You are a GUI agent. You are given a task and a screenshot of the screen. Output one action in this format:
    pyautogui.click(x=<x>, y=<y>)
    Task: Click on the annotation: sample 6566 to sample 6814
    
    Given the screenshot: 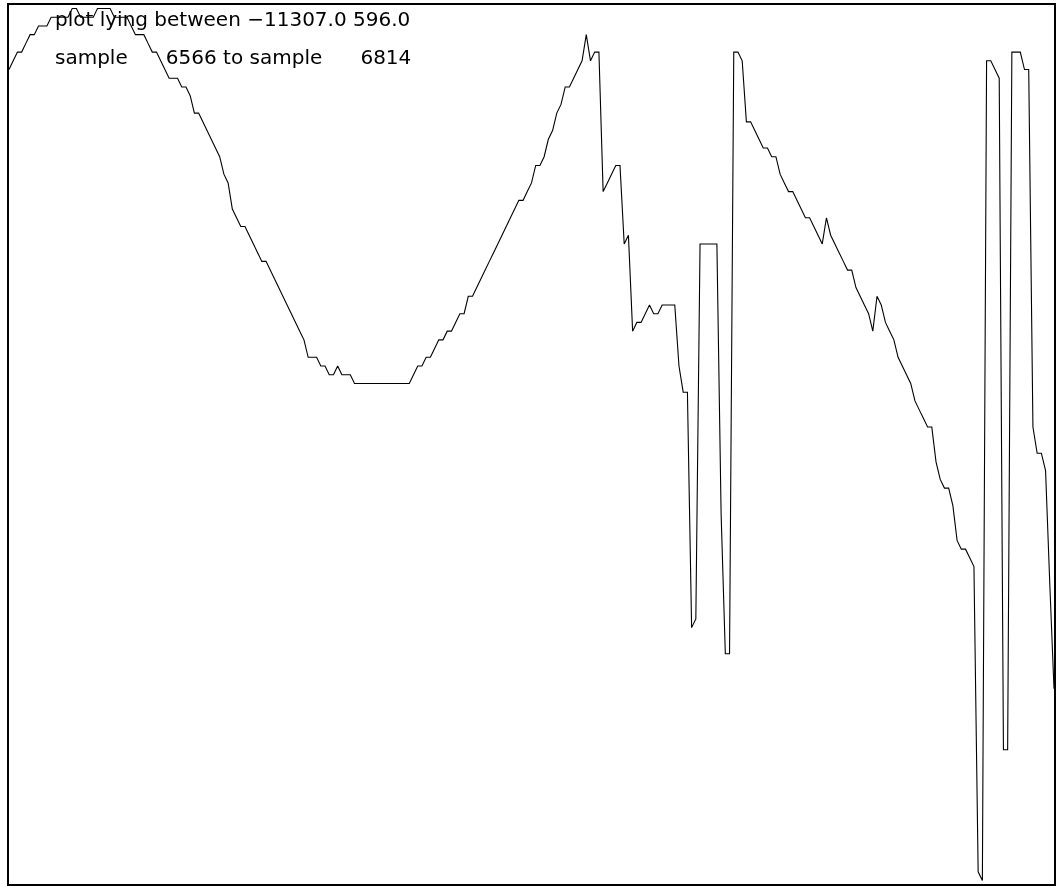 What is the action you would take?
    pyautogui.click(x=233, y=57)
    